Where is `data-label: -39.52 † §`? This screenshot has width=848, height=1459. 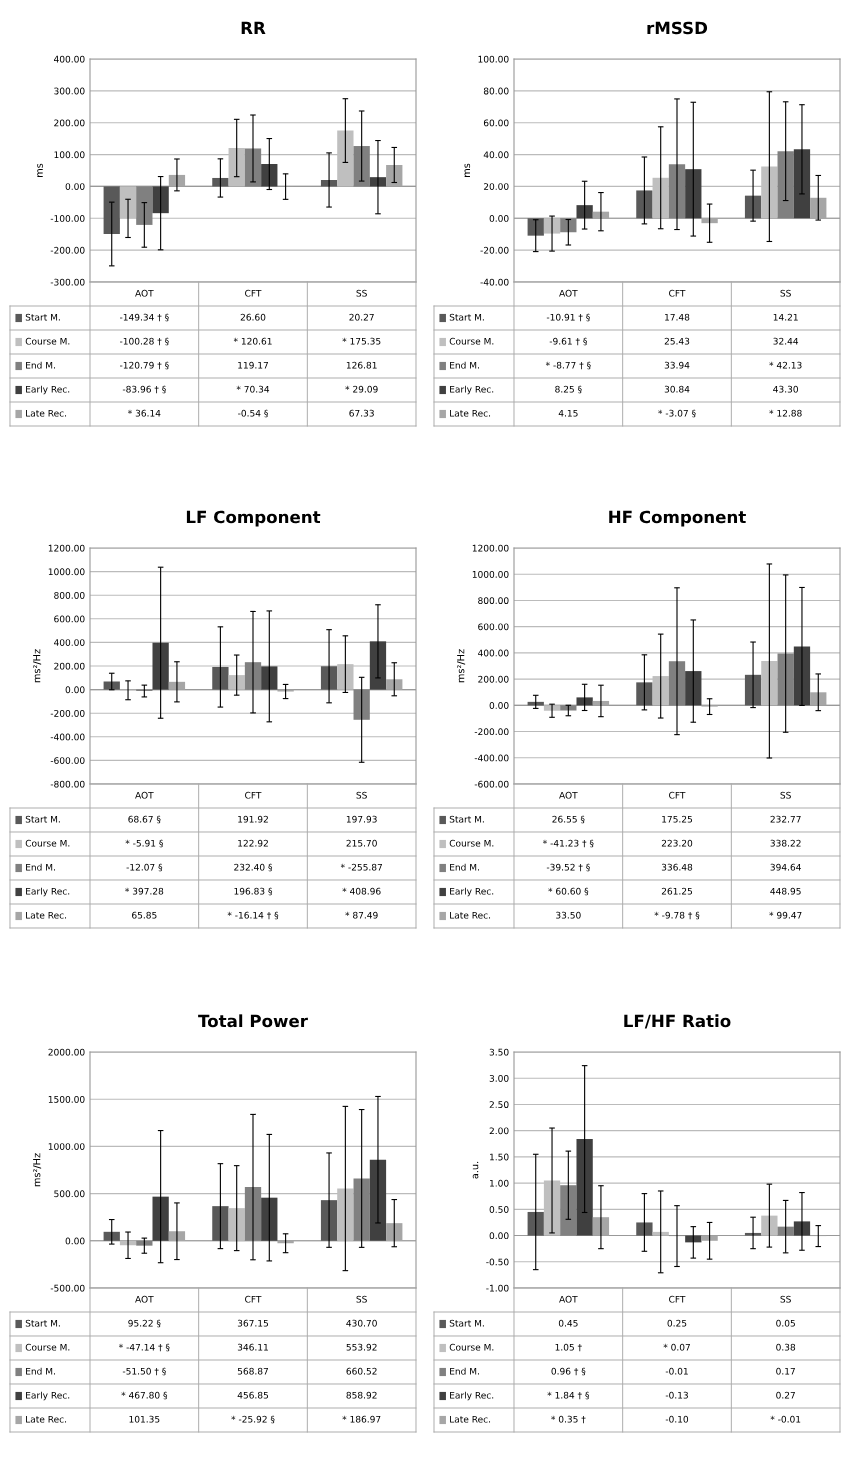 data-label: -39.52 † § is located at coordinates (568, 867).